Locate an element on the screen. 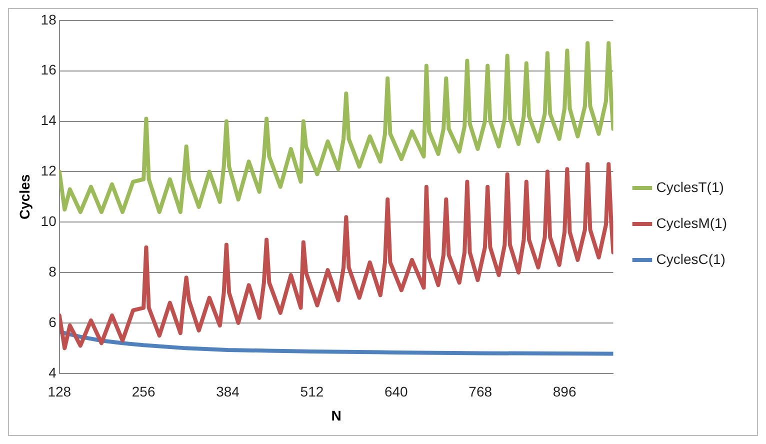 This screenshot has height=444, width=766. y-tick-label: 4 is located at coordinates (52, 372).